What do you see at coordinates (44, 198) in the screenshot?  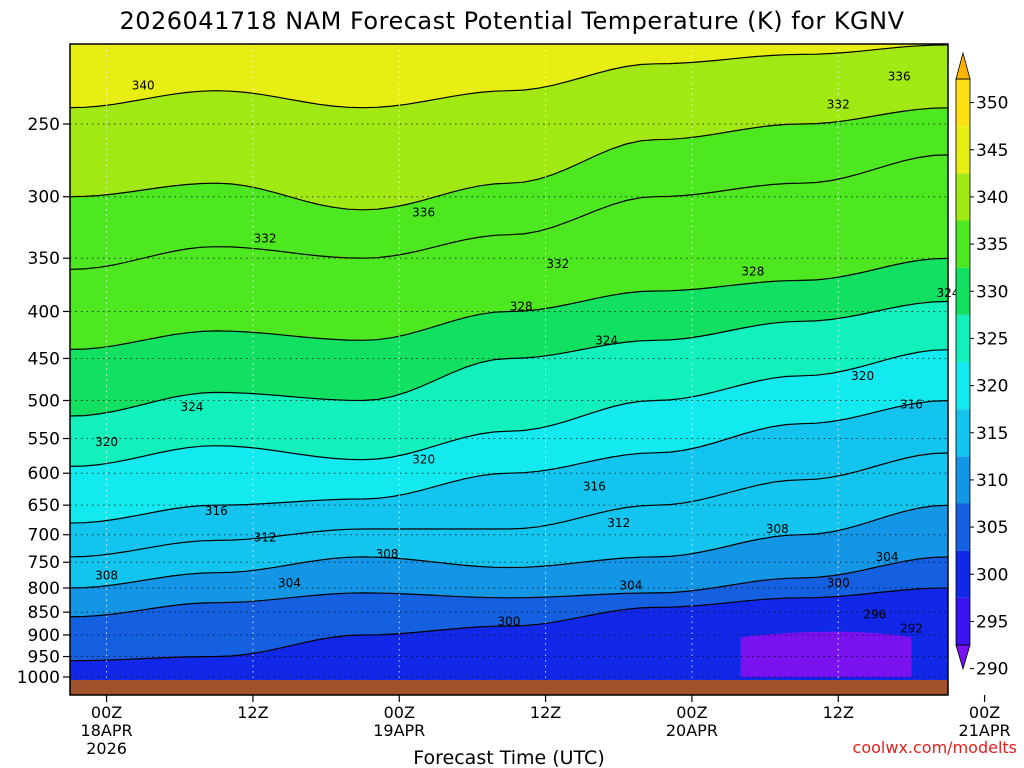 I see `y-tick-label: 300` at bounding box center [44, 198].